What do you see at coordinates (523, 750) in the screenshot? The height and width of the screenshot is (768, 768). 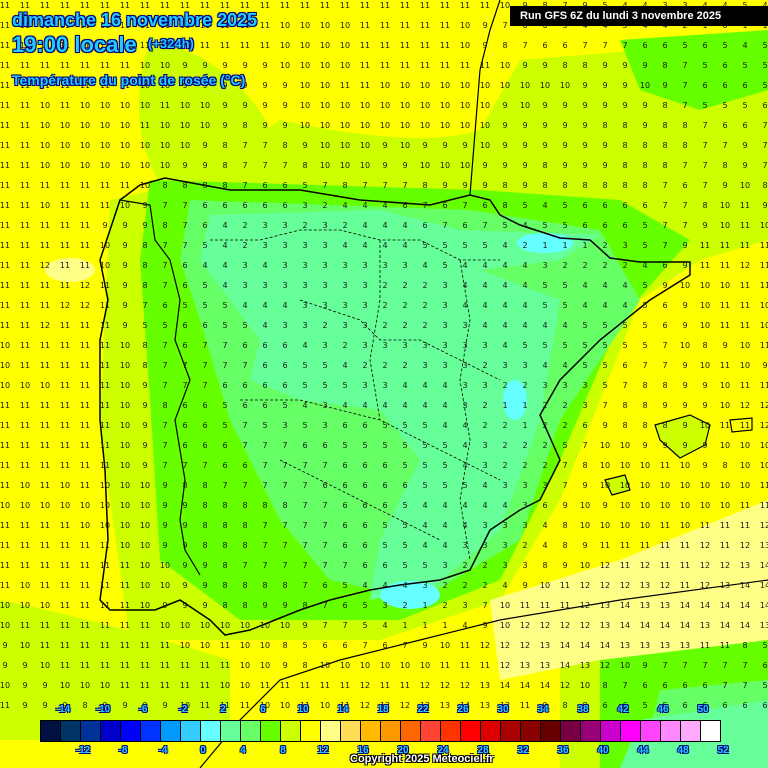 I see `legend-label-bottom: 32` at bounding box center [523, 750].